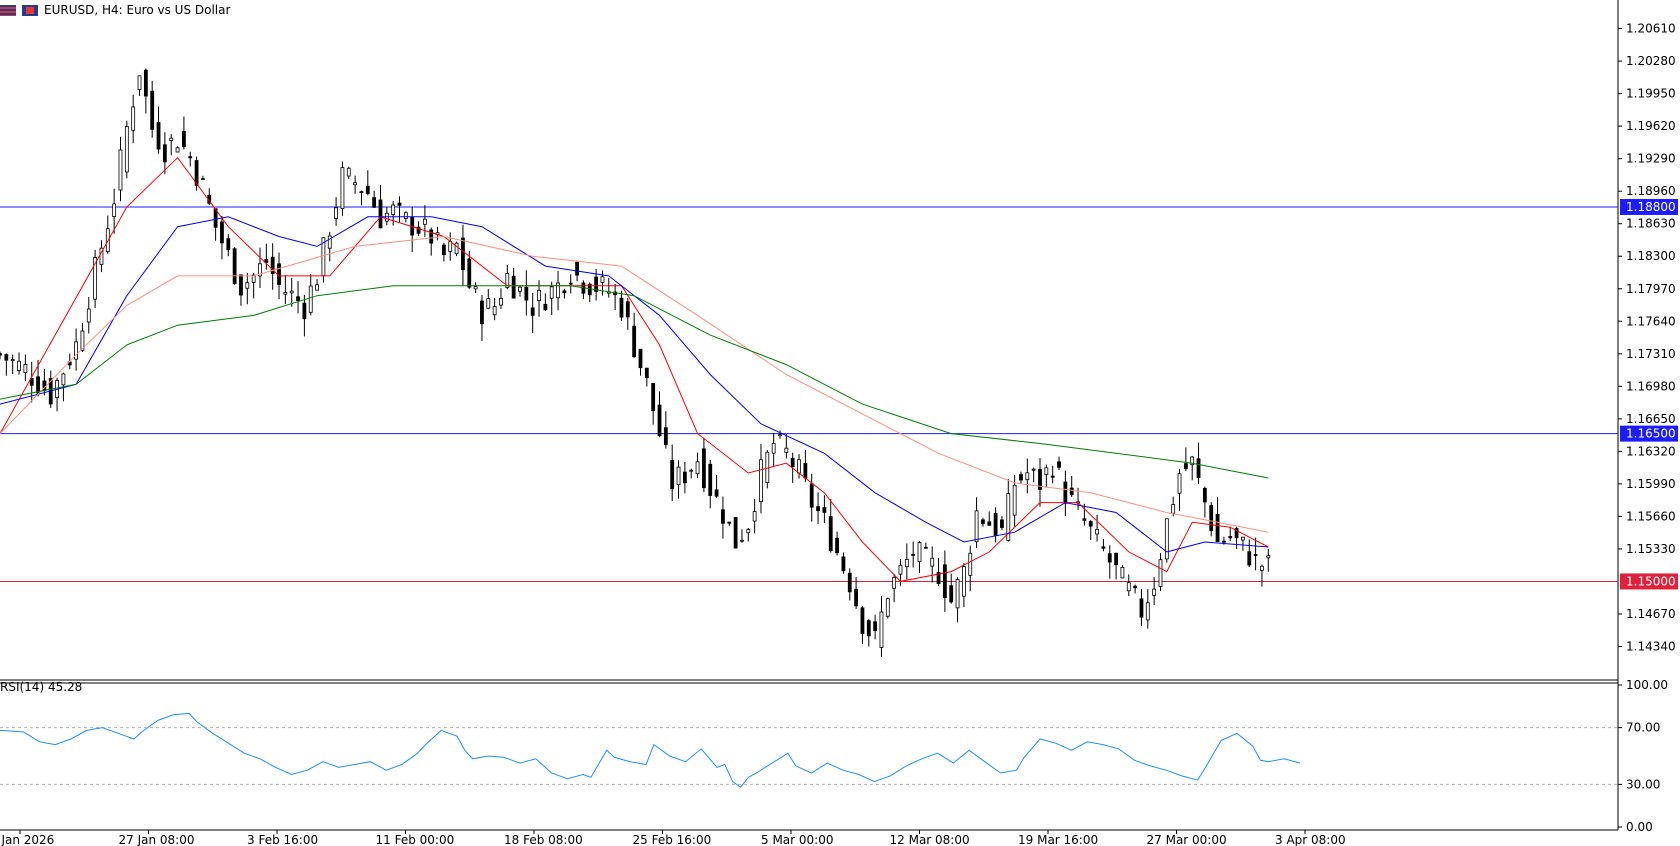 This screenshot has width=1680, height=846. Describe the element at coordinates (282, 839) in the screenshot. I see `time-tick-label: 3 Feb 16:00` at that location.